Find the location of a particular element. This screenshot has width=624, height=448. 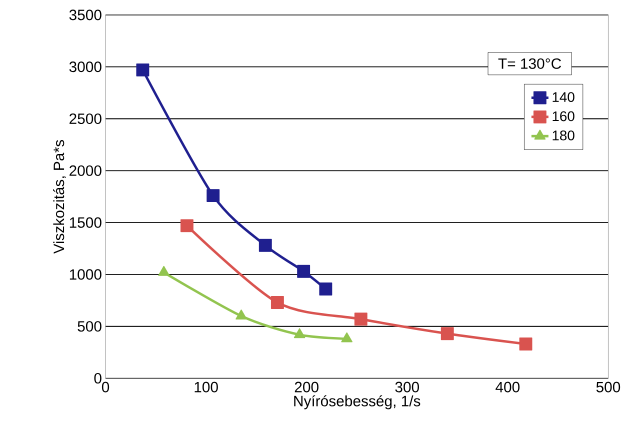

y-tick-label: 2000 is located at coordinates (86, 170).